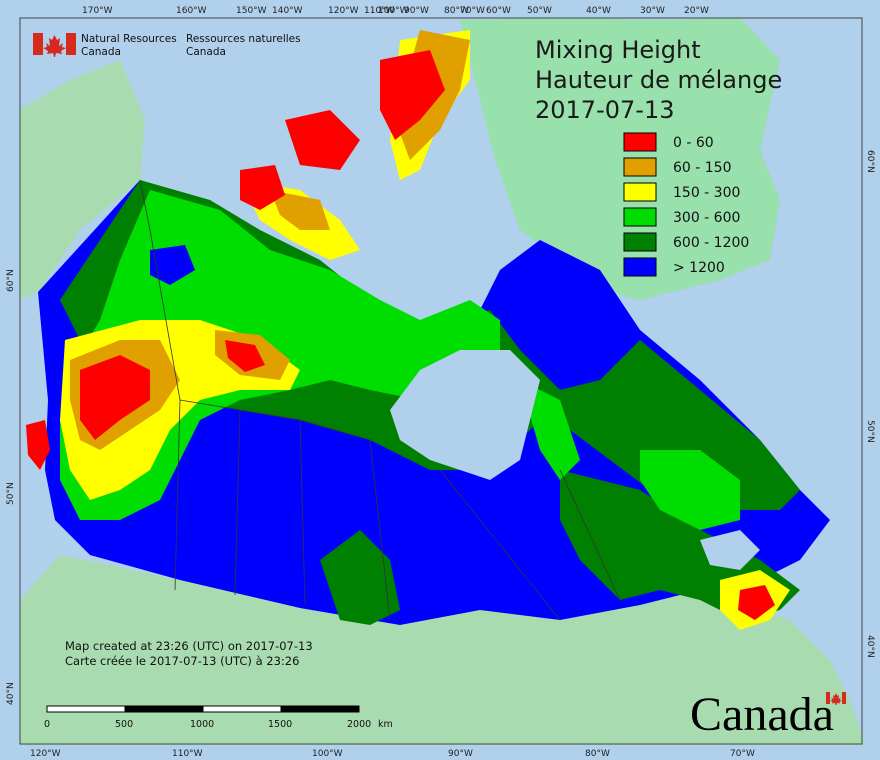 This screenshot has height=760, width=880. I want to click on legend-label-2: 150 - 300, so click(706, 193).